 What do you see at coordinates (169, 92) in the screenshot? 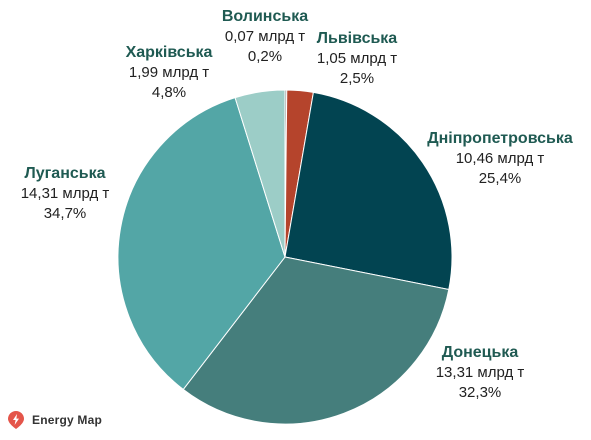
I see `slice-percent: 4,8%` at bounding box center [169, 92].